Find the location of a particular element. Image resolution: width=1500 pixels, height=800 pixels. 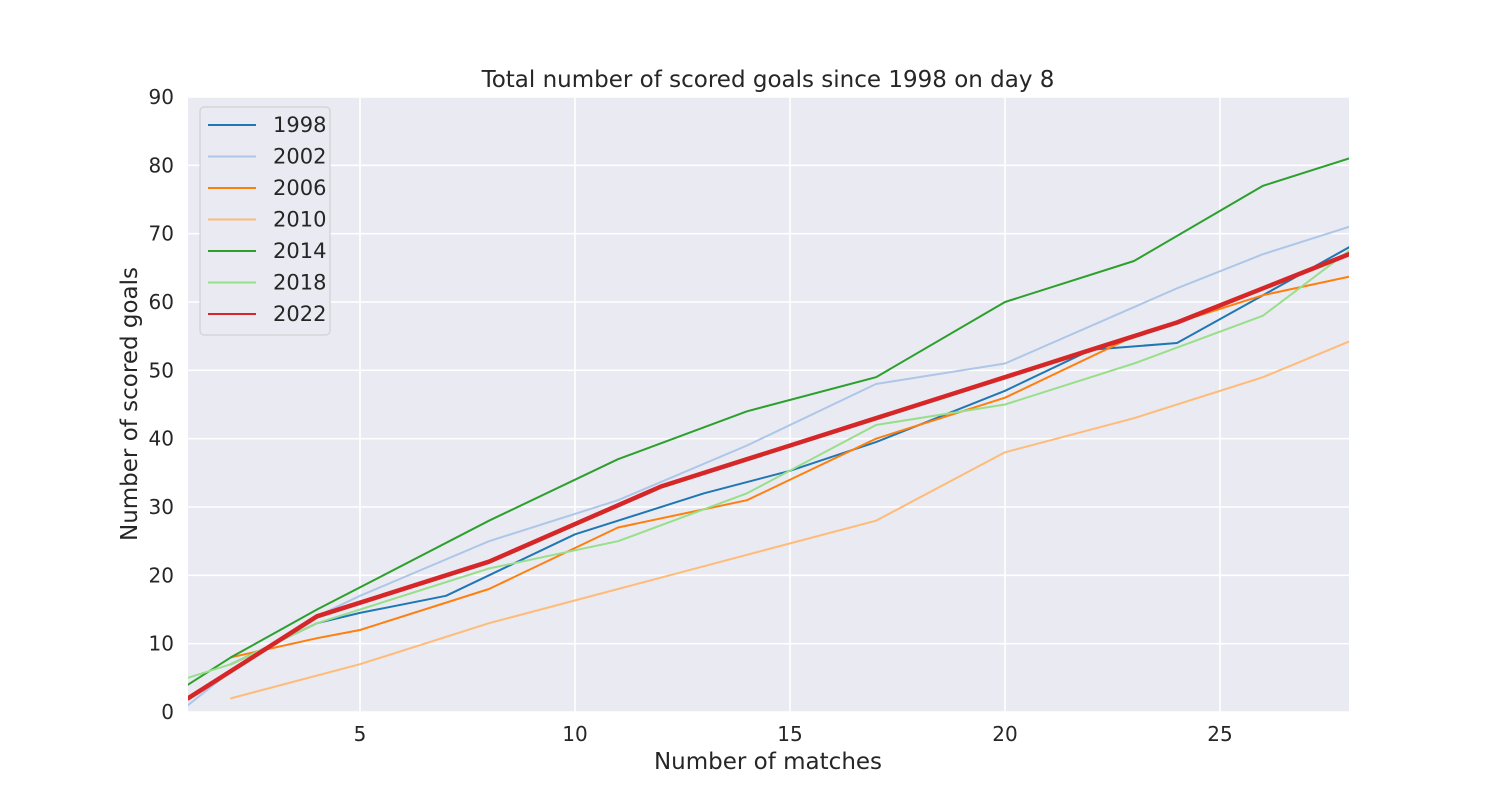

y-tick-label: 10 is located at coordinates (161, 644).